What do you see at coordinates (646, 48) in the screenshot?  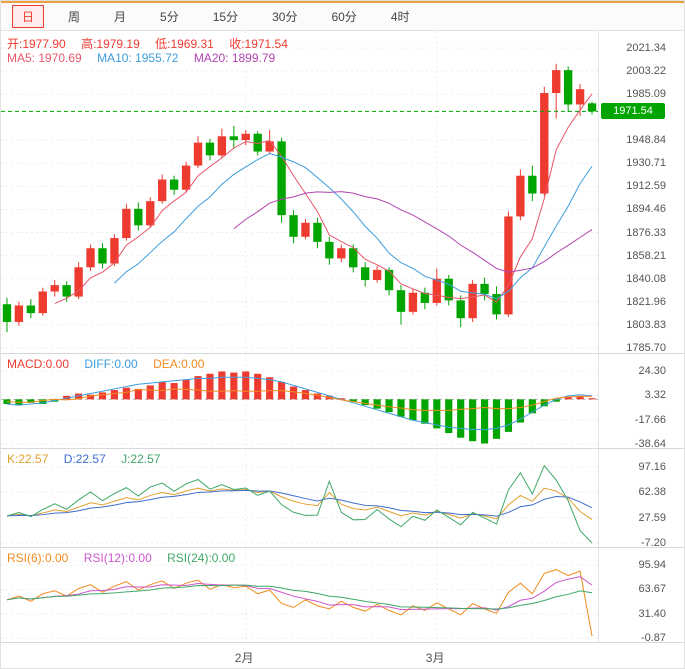 I see `axis-label: 2021.34` at bounding box center [646, 48].